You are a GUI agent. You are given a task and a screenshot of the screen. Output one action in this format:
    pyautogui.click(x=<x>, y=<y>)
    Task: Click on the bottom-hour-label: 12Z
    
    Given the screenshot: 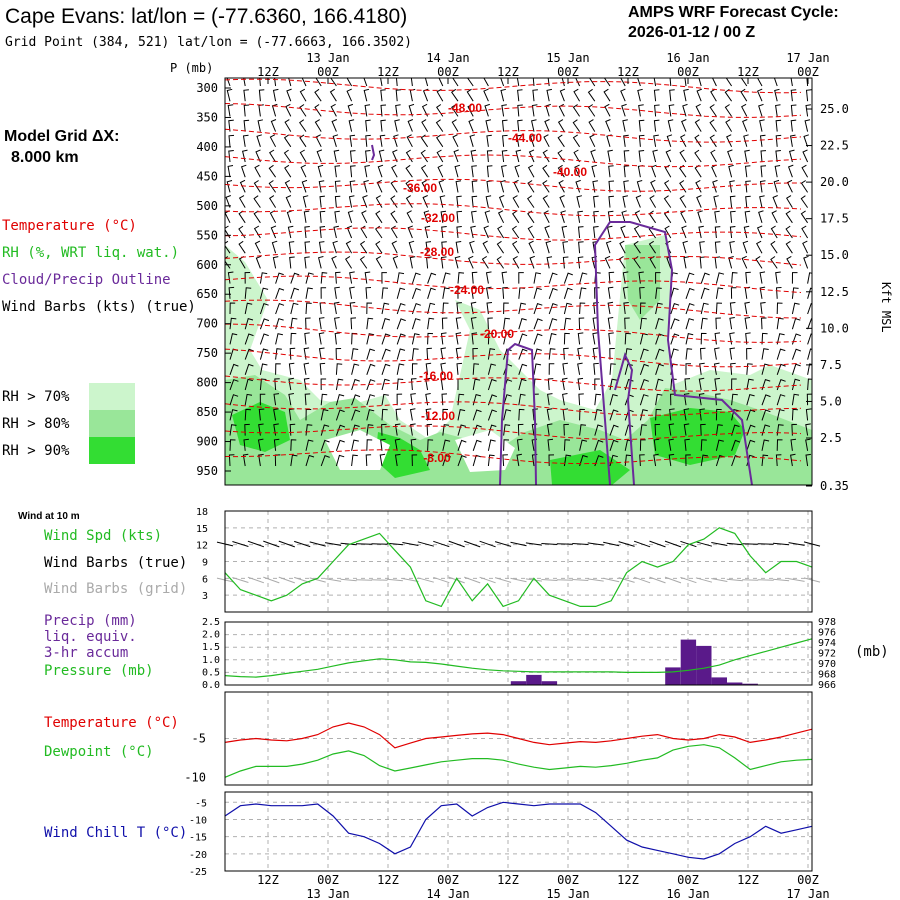 What is the action you would take?
    pyautogui.click(x=628, y=880)
    